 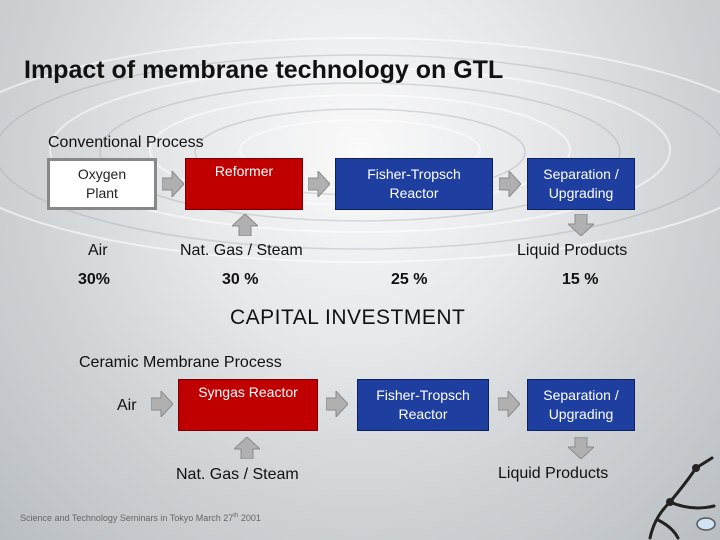 I want to click on liquid-products-label: Liquid Products, so click(x=572, y=250).